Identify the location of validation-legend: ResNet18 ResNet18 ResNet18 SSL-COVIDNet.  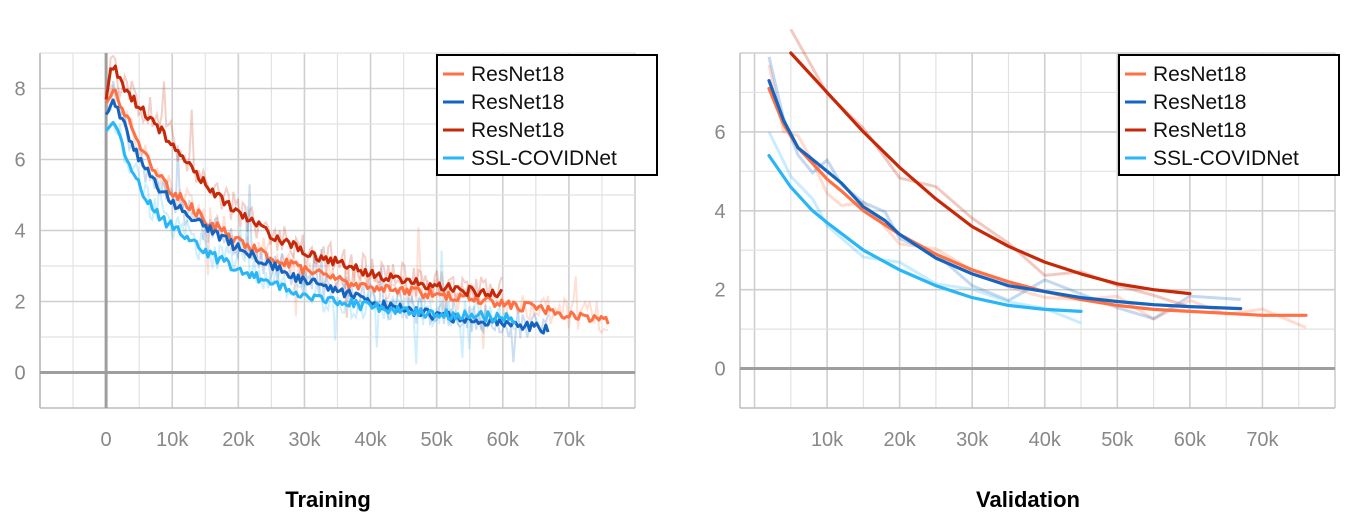
(1229, 115).